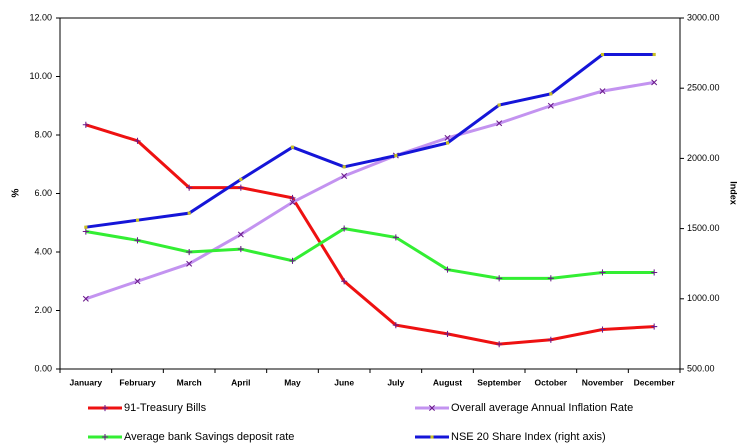 The height and width of the screenshot is (447, 739). Describe the element at coordinates (703, 158) in the screenshot. I see `y2-tick-label: 2000.00` at that location.